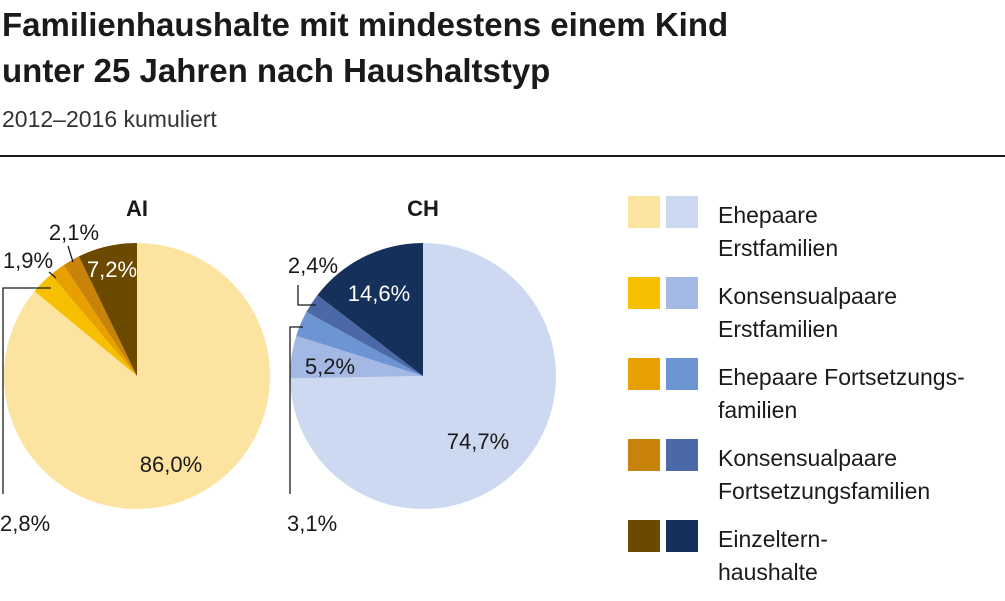 This screenshot has width=1005, height=601. I want to click on data-label-ch-5: 14,6%, so click(379, 293).